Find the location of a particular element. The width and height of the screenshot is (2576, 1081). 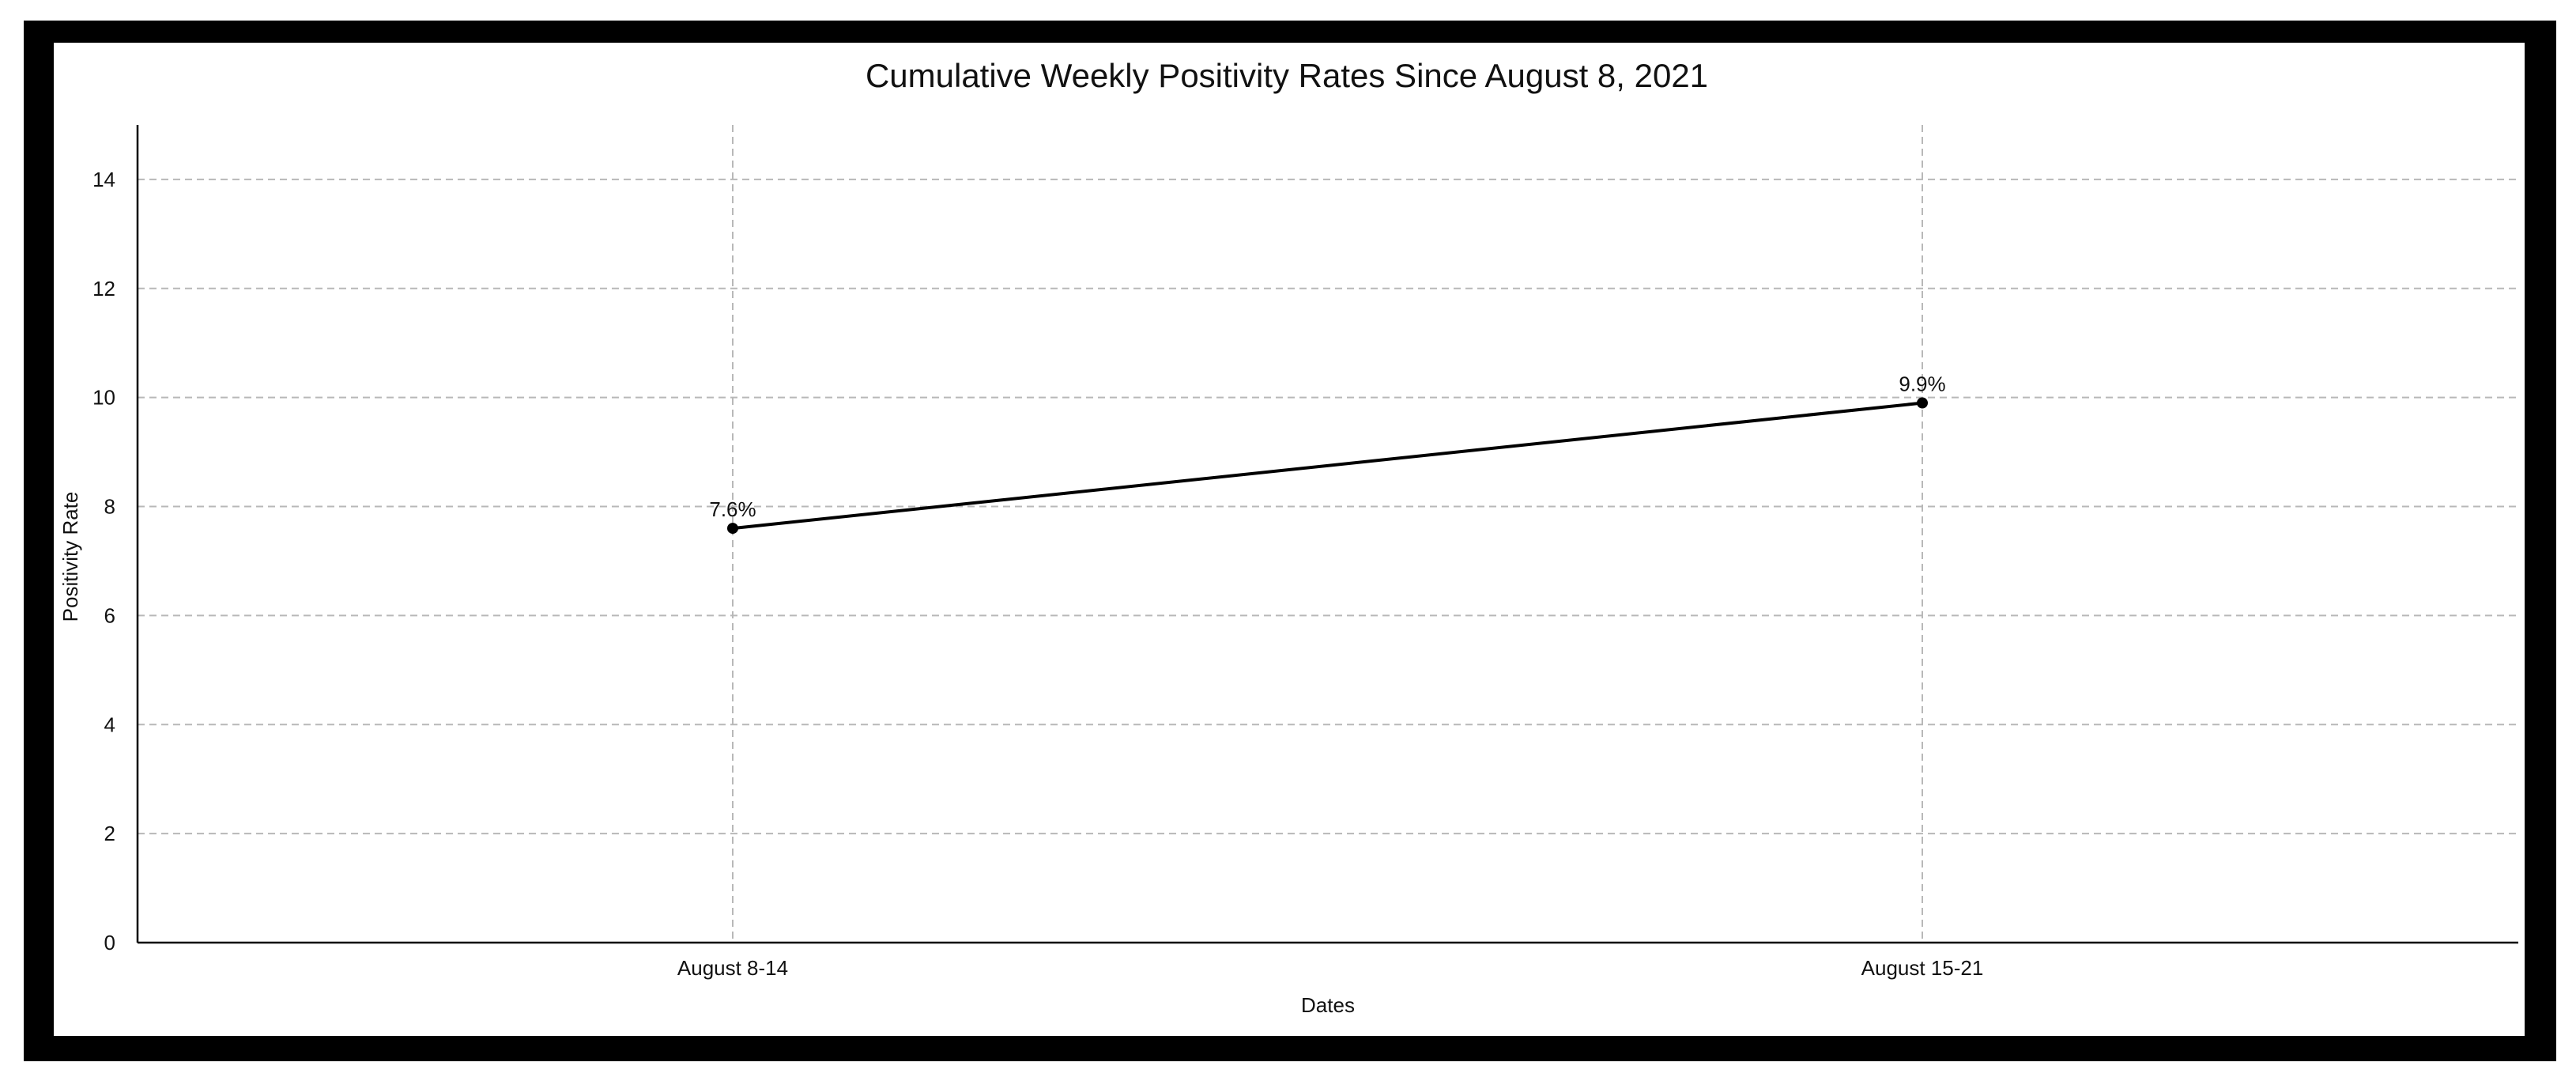

y-tick-label: 10 is located at coordinates (104, 398).